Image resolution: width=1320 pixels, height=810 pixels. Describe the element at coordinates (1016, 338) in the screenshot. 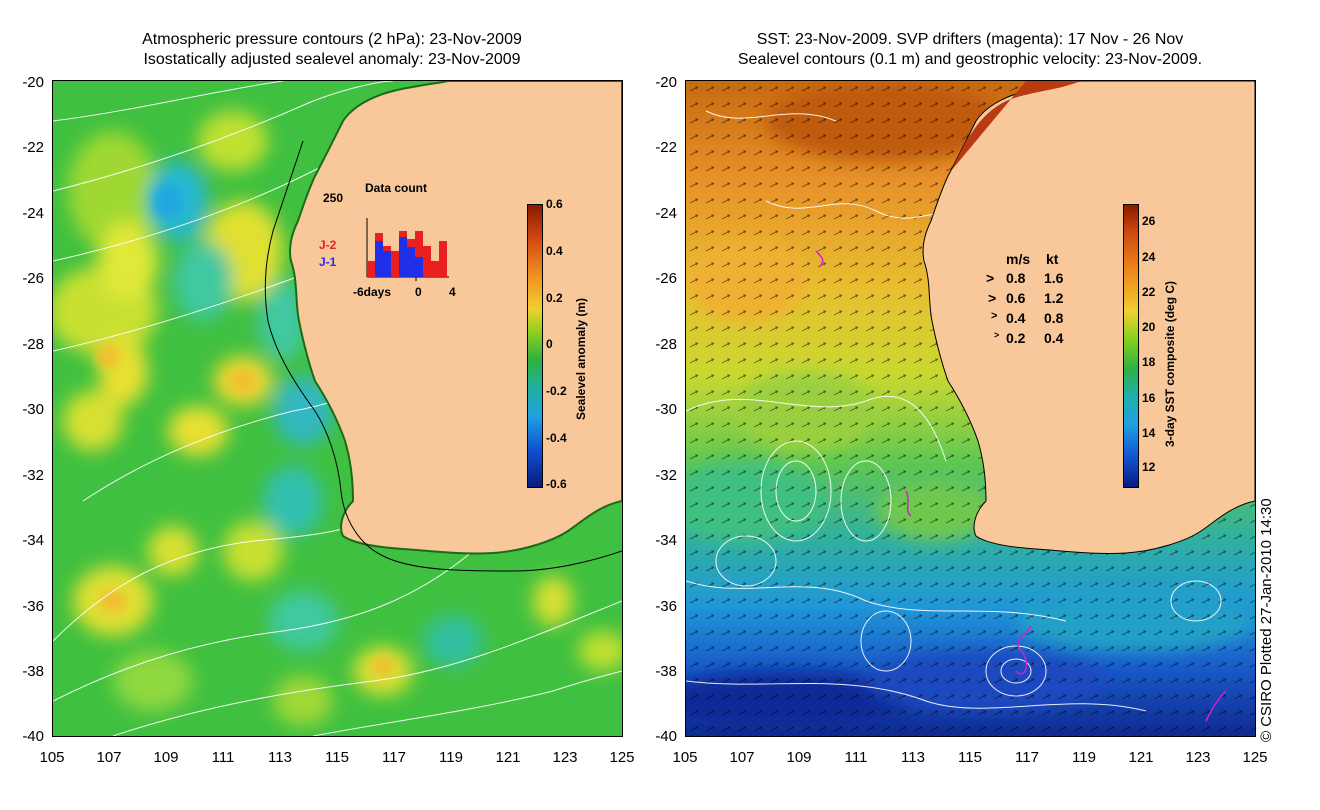

I see `vel-legend-ms-4: 0.2` at that location.